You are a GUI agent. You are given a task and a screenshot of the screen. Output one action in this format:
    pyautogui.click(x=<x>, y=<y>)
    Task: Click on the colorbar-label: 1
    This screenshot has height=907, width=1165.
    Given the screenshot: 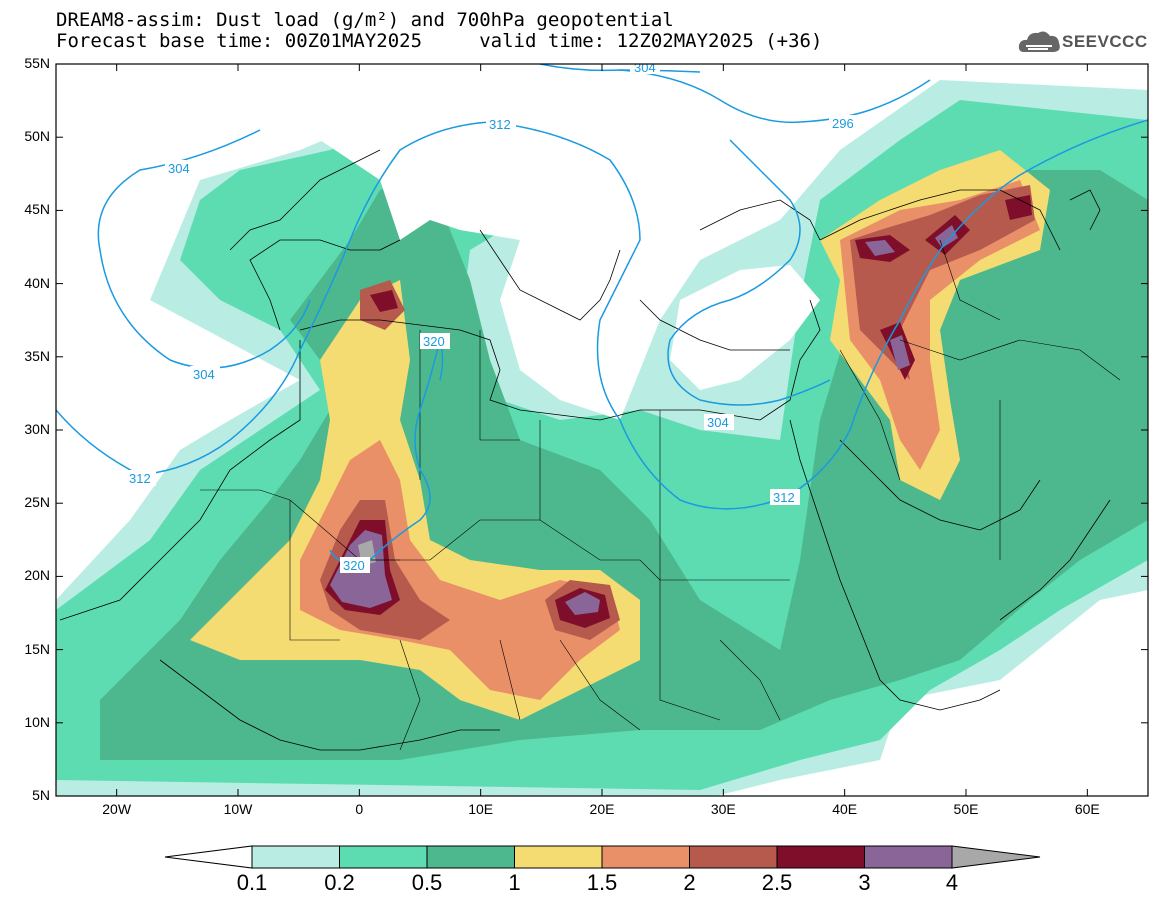 What is the action you would take?
    pyautogui.click(x=514, y=882)
    